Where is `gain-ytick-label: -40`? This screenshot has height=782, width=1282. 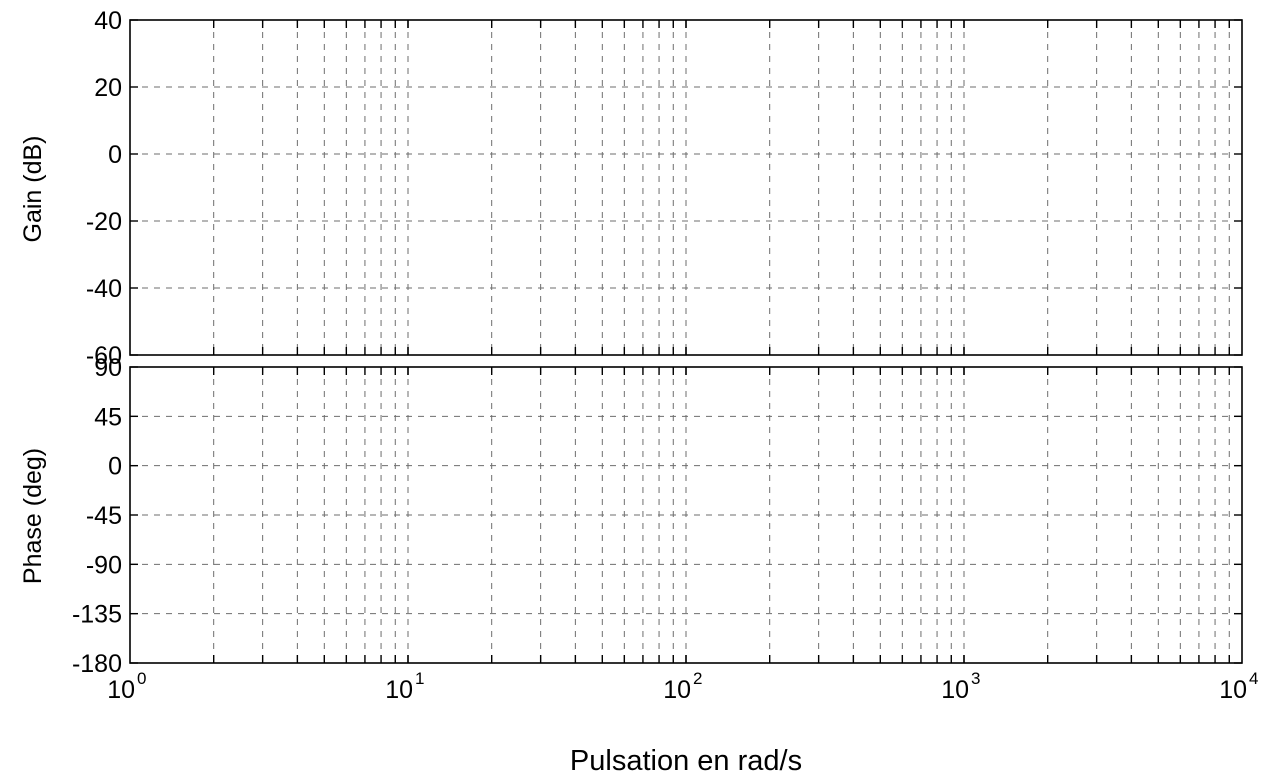 gain-ytick-label: -40 is located at coordinates (104, 289).